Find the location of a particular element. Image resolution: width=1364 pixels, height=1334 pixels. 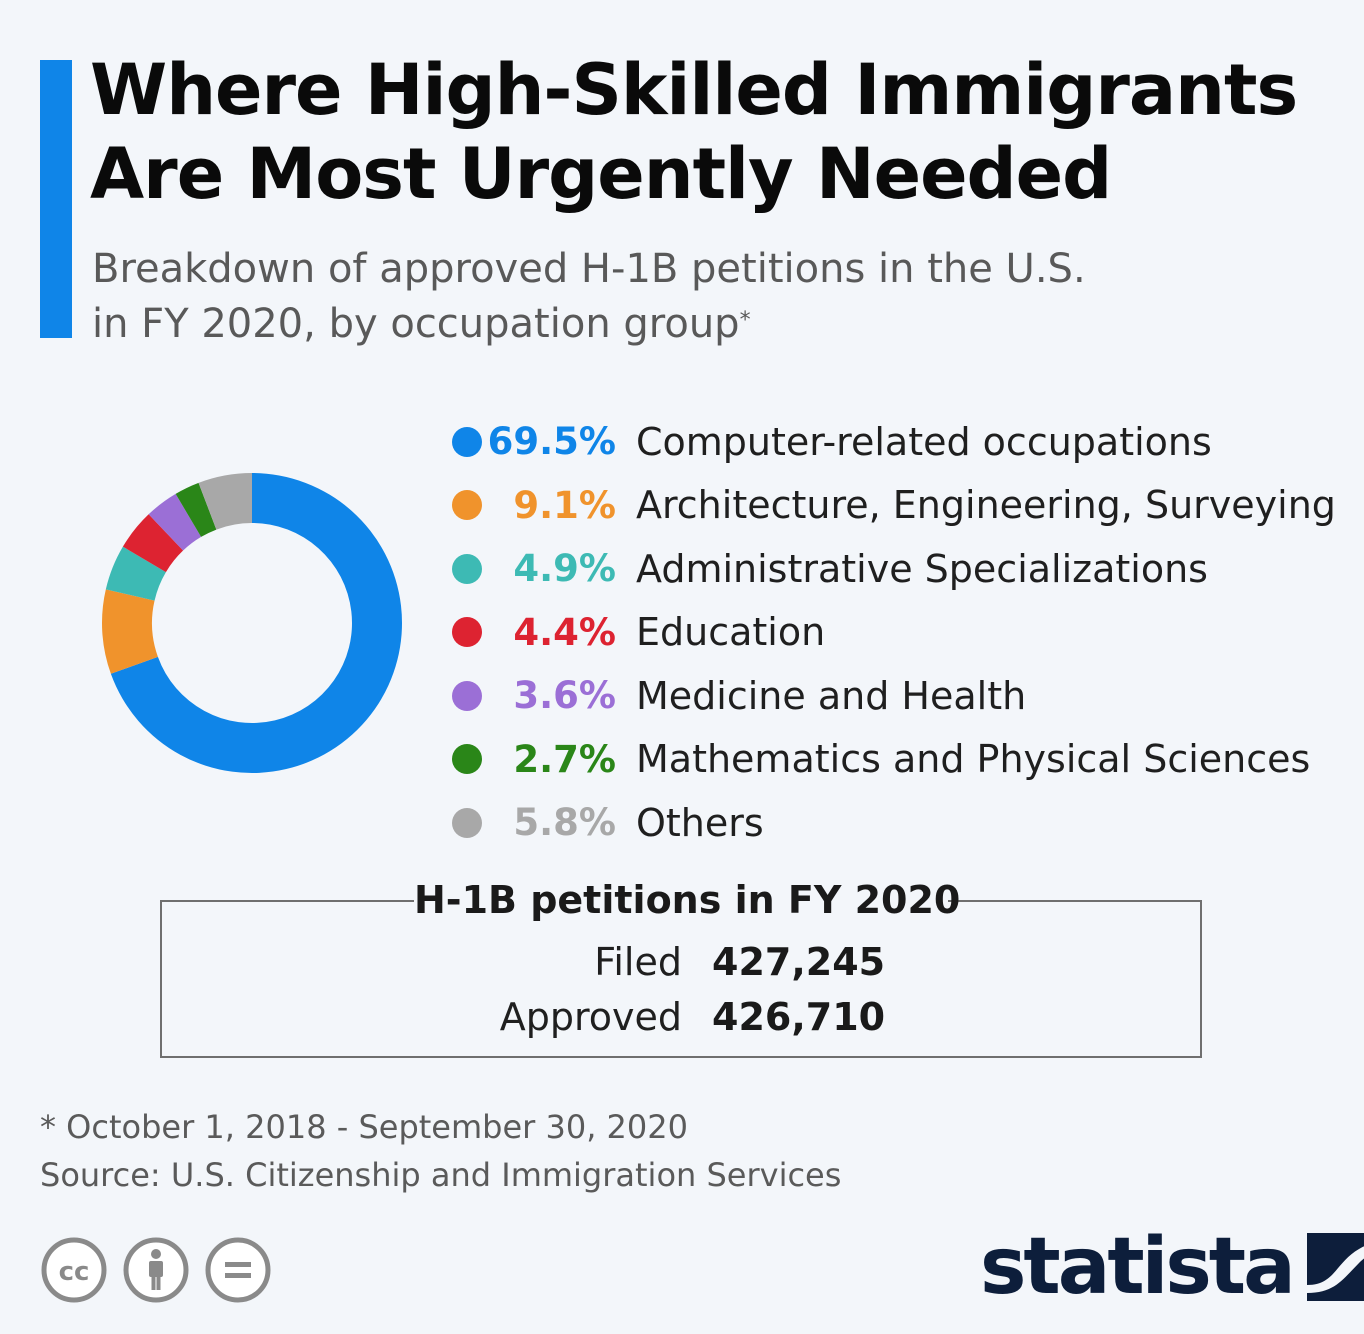

filed-row: Filed 427,245 is located at coordinates (681, 965).